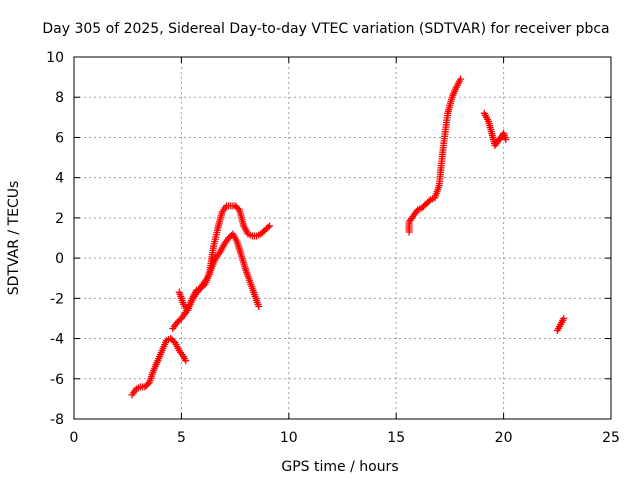 The width and height of the screenshot is (640, 480). I want to click on x-tick-label: 15, so click(396, 438).